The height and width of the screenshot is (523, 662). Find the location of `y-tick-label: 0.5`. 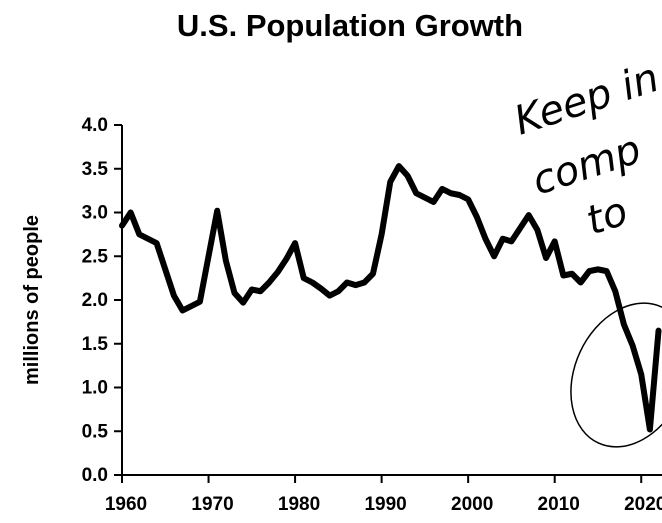

y-tick-label: 0.5 is located at coordinates (95, 431).